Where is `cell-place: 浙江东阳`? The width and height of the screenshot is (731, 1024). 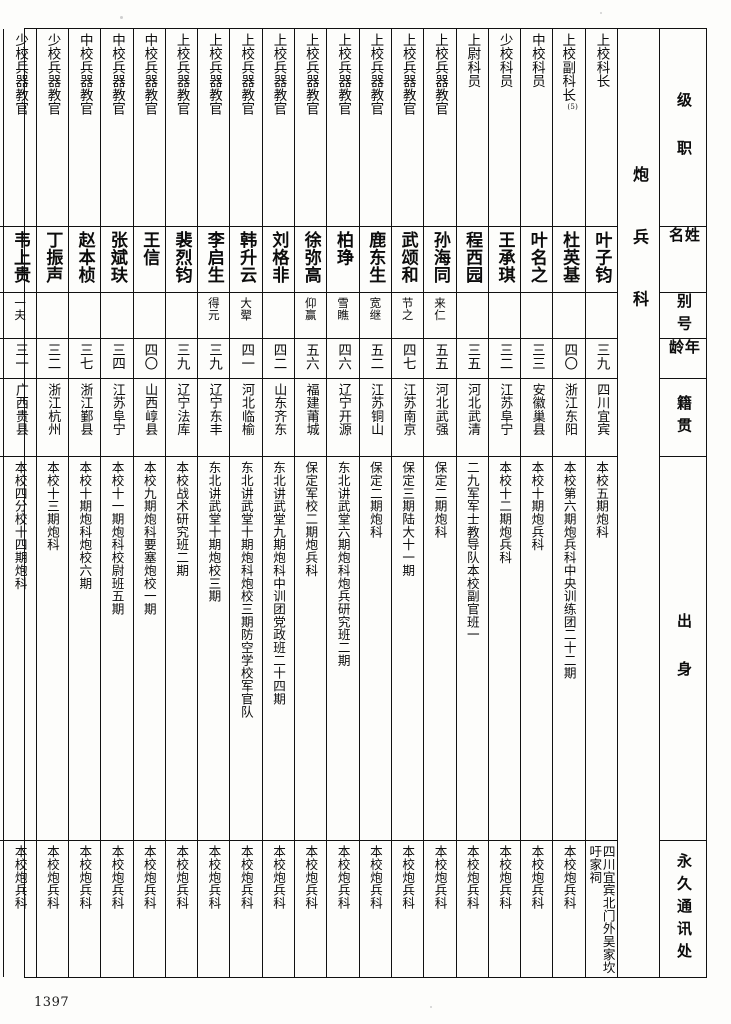 cell-place: 浙江东阳 is located at coordinates (569, 418).